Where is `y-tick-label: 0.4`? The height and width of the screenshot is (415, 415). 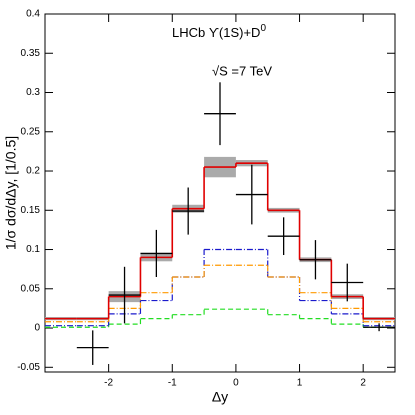
y-tick-label: 0.4 is located at coordinates (33, 14).